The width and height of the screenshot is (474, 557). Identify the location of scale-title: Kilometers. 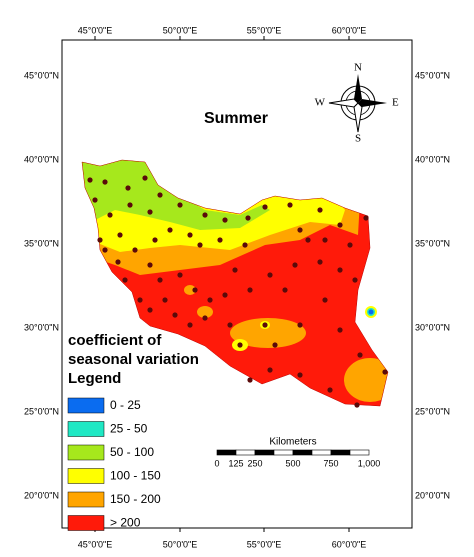
(292, 442).